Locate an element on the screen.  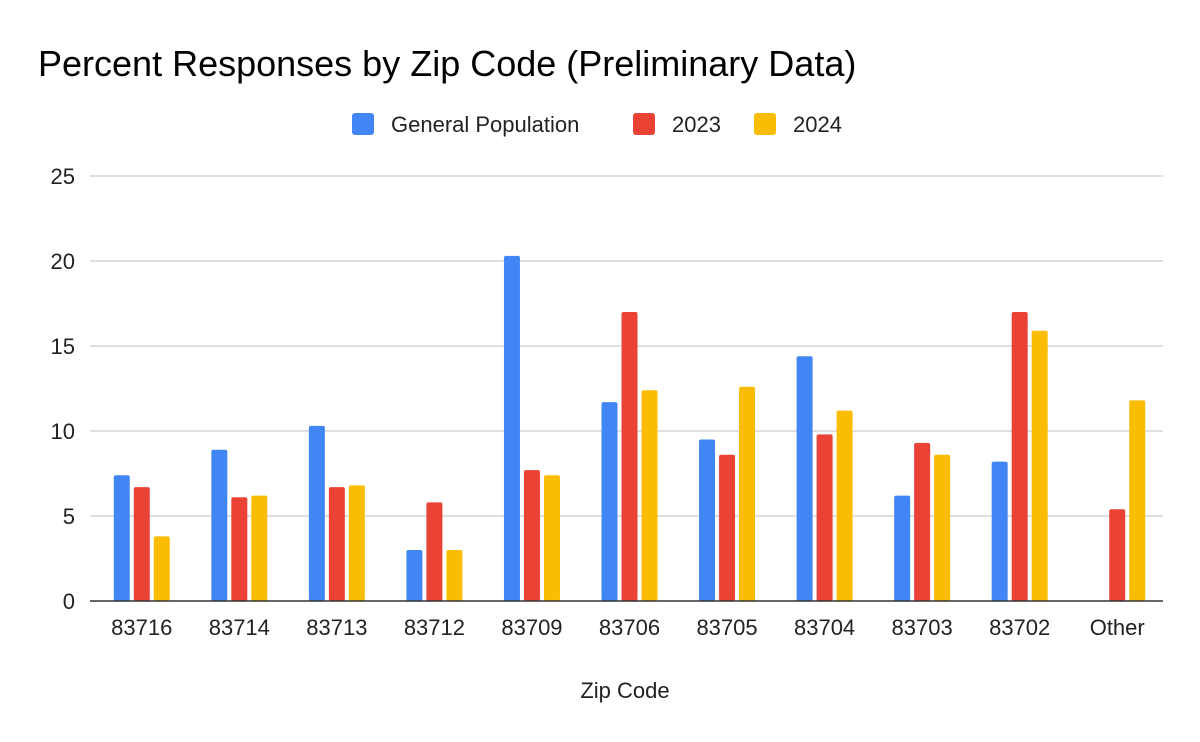
x-tick-label: 83709 is located at coordinates (531, 627).